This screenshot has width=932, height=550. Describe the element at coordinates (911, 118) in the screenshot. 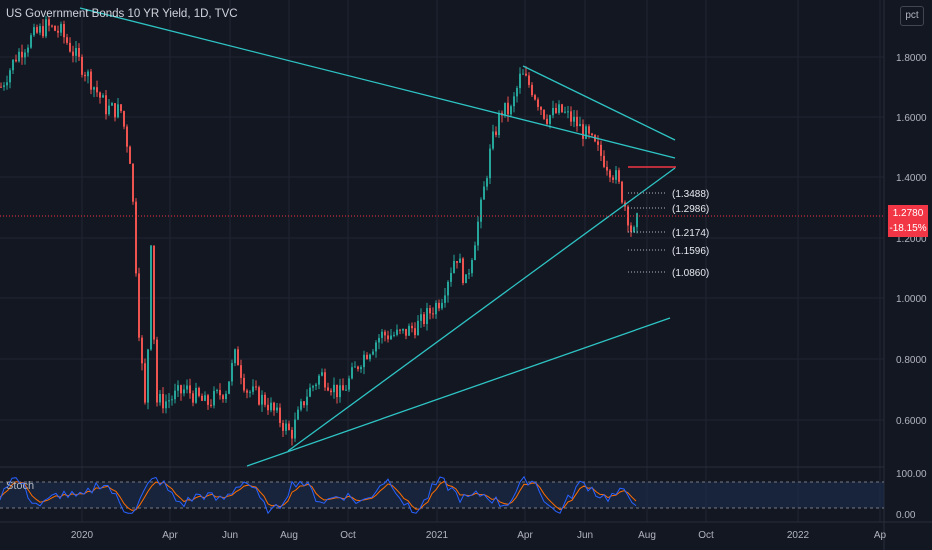

I see `price-axis-label: 1.6000` at that location.